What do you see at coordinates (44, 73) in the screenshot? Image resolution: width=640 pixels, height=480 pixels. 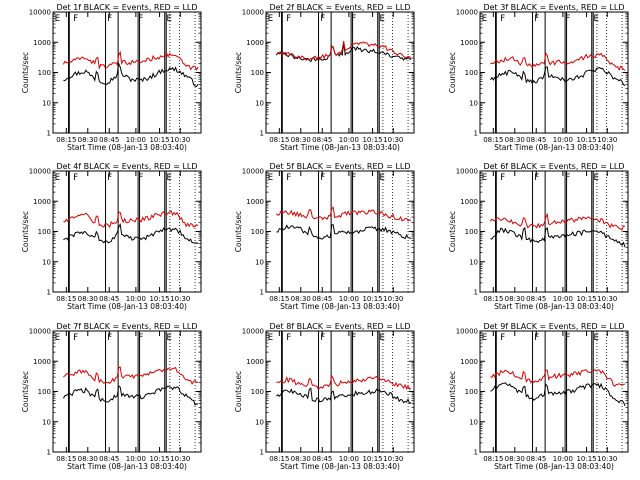 I see `y-tick-label: 100` at bounding box center [44, 73].